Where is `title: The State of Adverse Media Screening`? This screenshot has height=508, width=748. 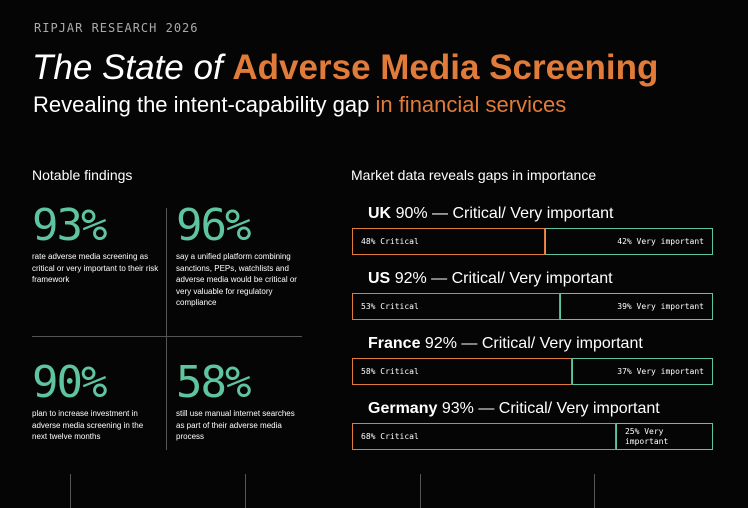 title: The State of Adverse Media Screening is located at coordinates (345, 68).